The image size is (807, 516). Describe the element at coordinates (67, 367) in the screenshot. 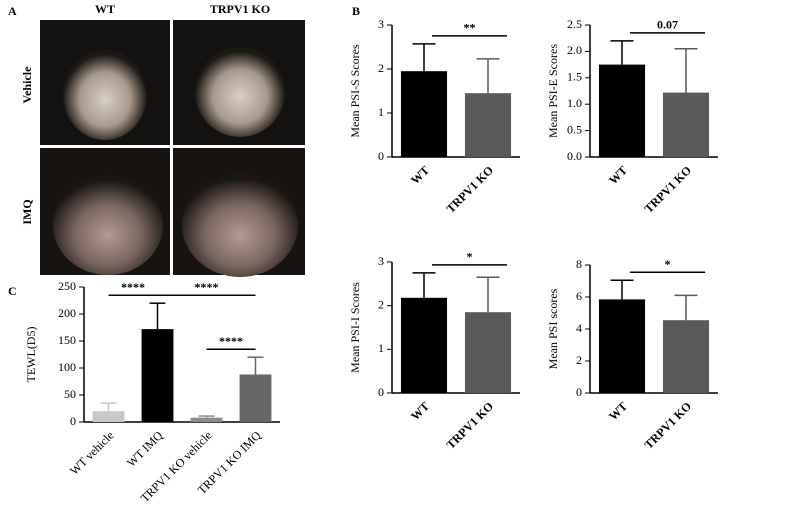

I see `y-tick-label: 100` at that location.